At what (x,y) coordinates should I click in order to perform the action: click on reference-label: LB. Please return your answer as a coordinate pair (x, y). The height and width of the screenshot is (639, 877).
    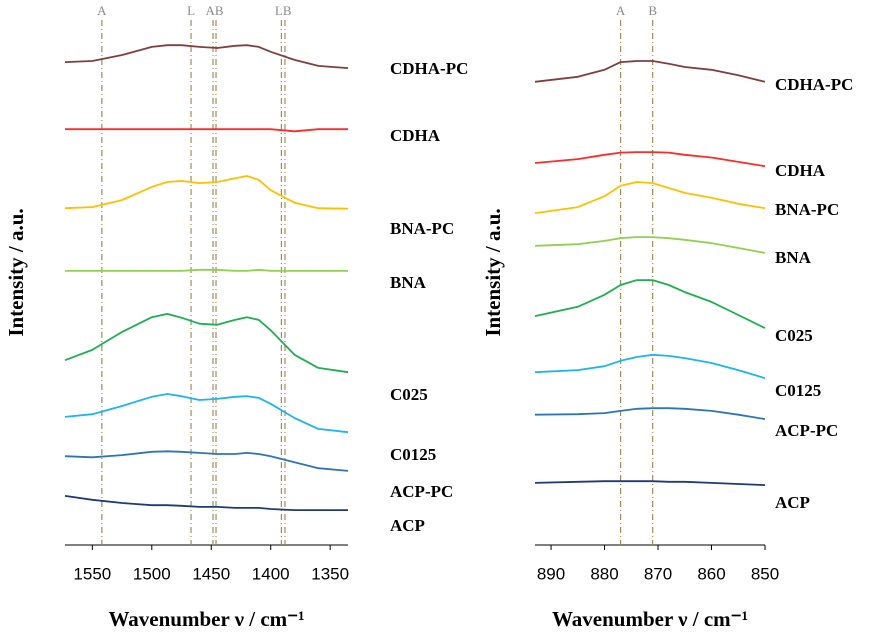
    Looking at the image, I should click on (283, 10).